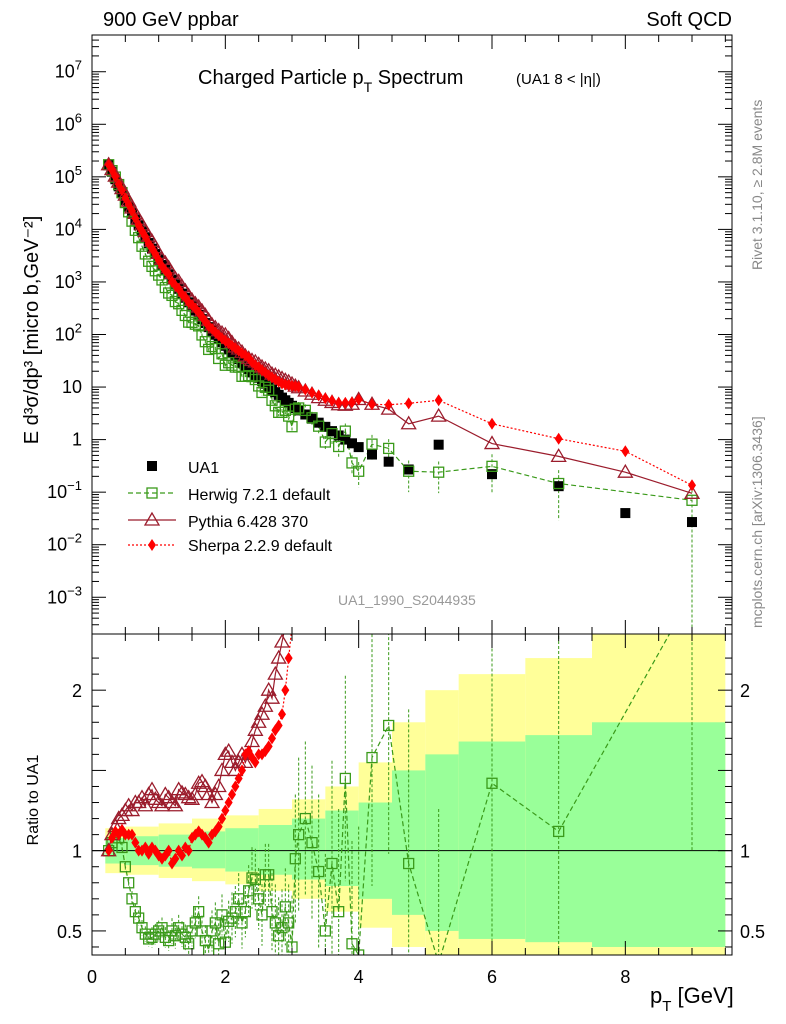 This screenshot has height=1024, width=786. Describe the element at coordinates (757, 522) in the screenshot. I see `mcplots-label: mcplots.cern.ch [arXiv:1306.3436]` at that location.